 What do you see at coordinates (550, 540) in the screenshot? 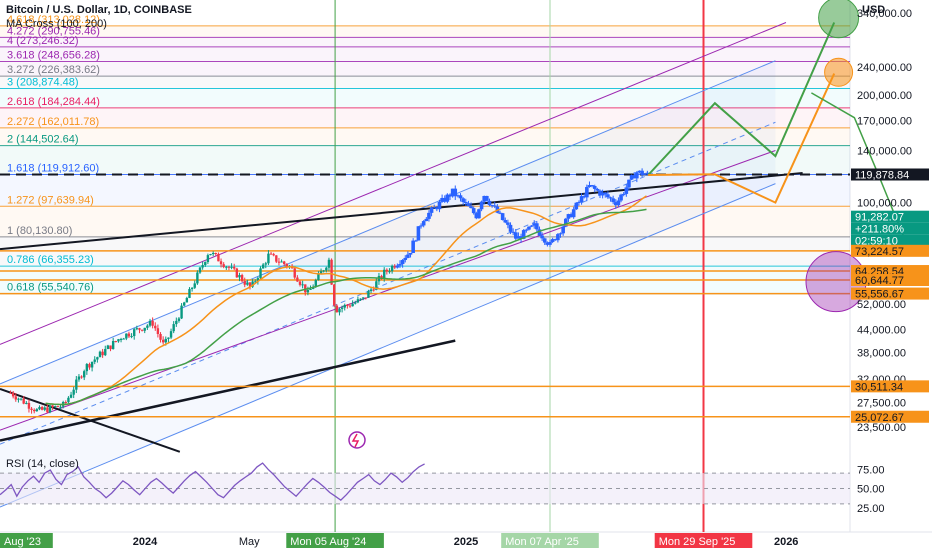
I see `time-axis-marker-bg` at bounding box center [550, 540].